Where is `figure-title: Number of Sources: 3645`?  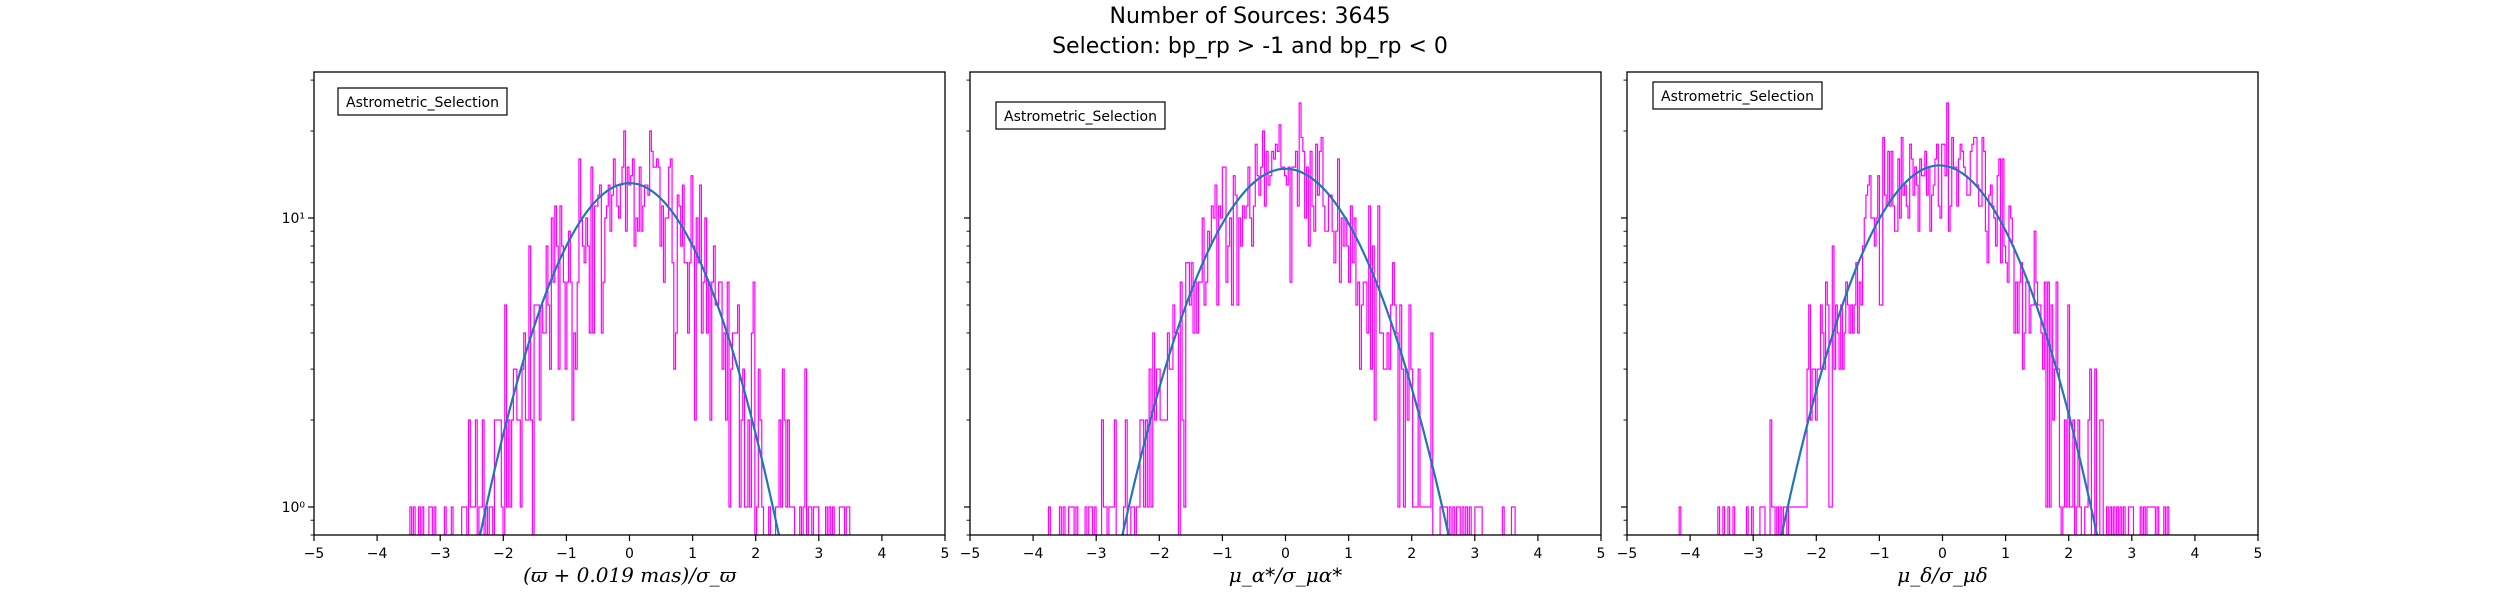
figure-title: Number of Sources: 3645 is located at coordinates (1250, 16).